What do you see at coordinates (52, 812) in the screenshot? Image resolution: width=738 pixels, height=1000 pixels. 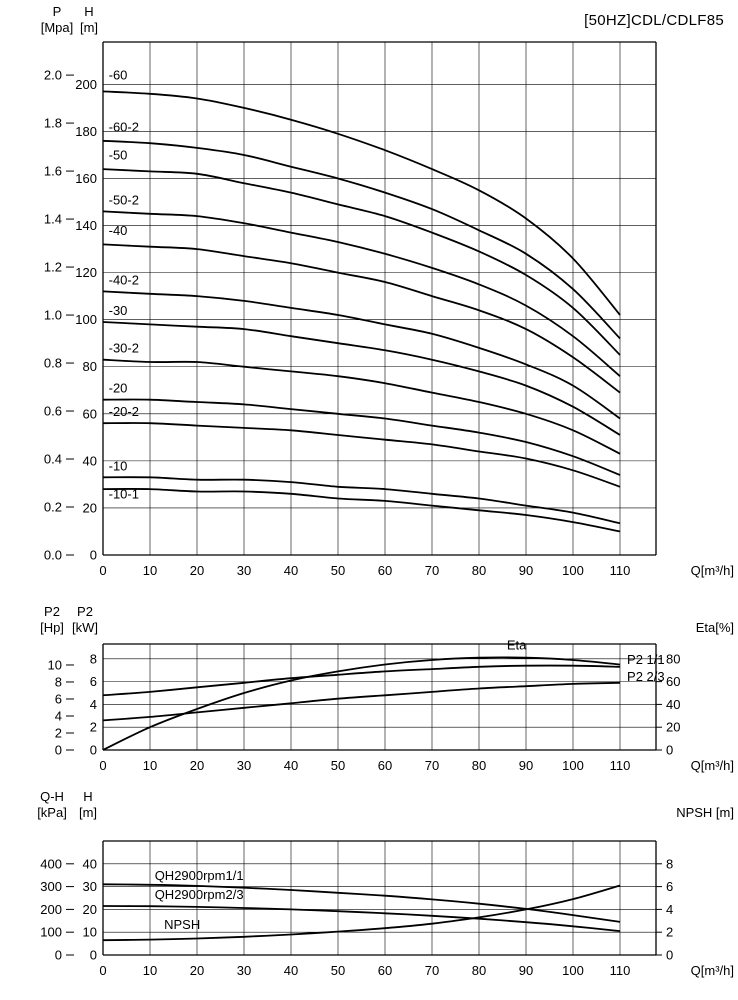 I see `svg-text: [kPa]` at bounding box center [52, 812].